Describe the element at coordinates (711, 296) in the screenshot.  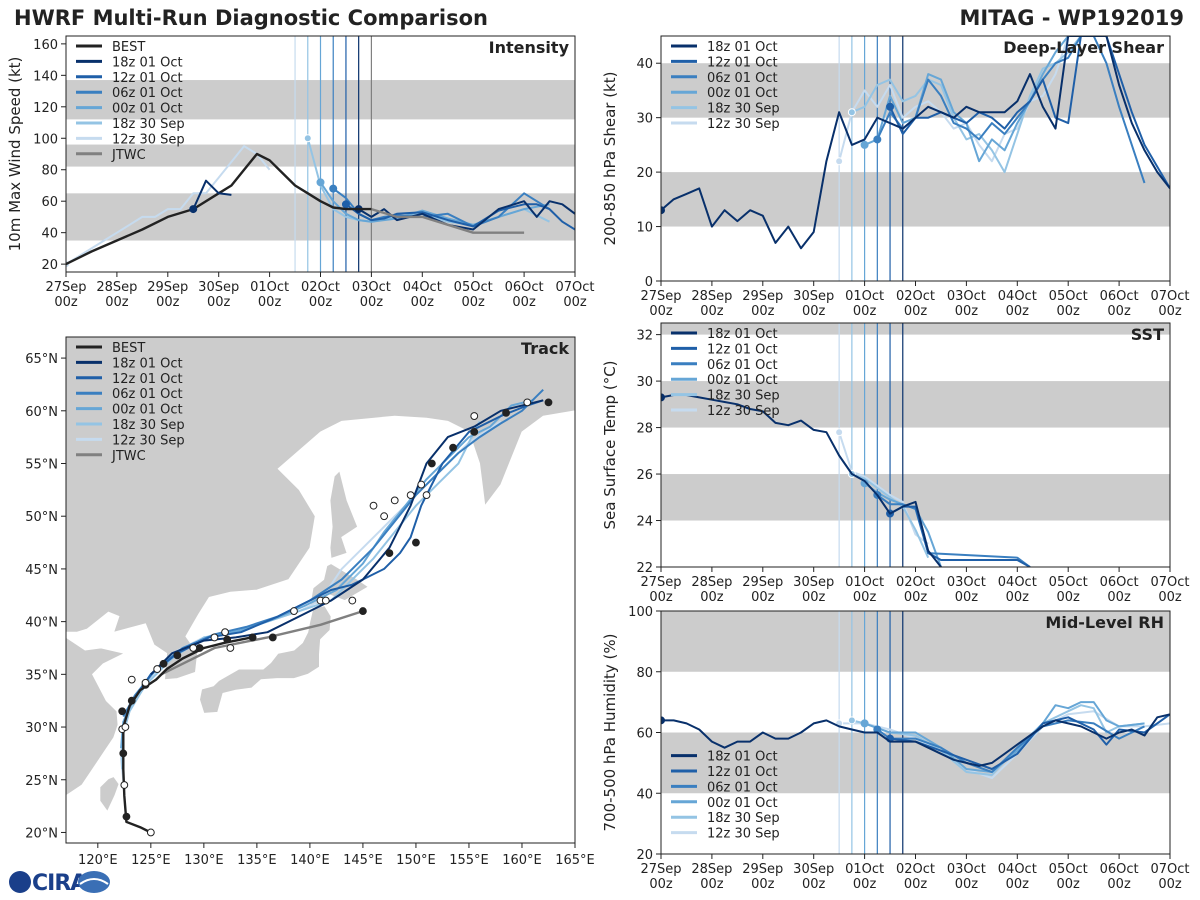
I see `x-tick-label: 28Sep` at that location.